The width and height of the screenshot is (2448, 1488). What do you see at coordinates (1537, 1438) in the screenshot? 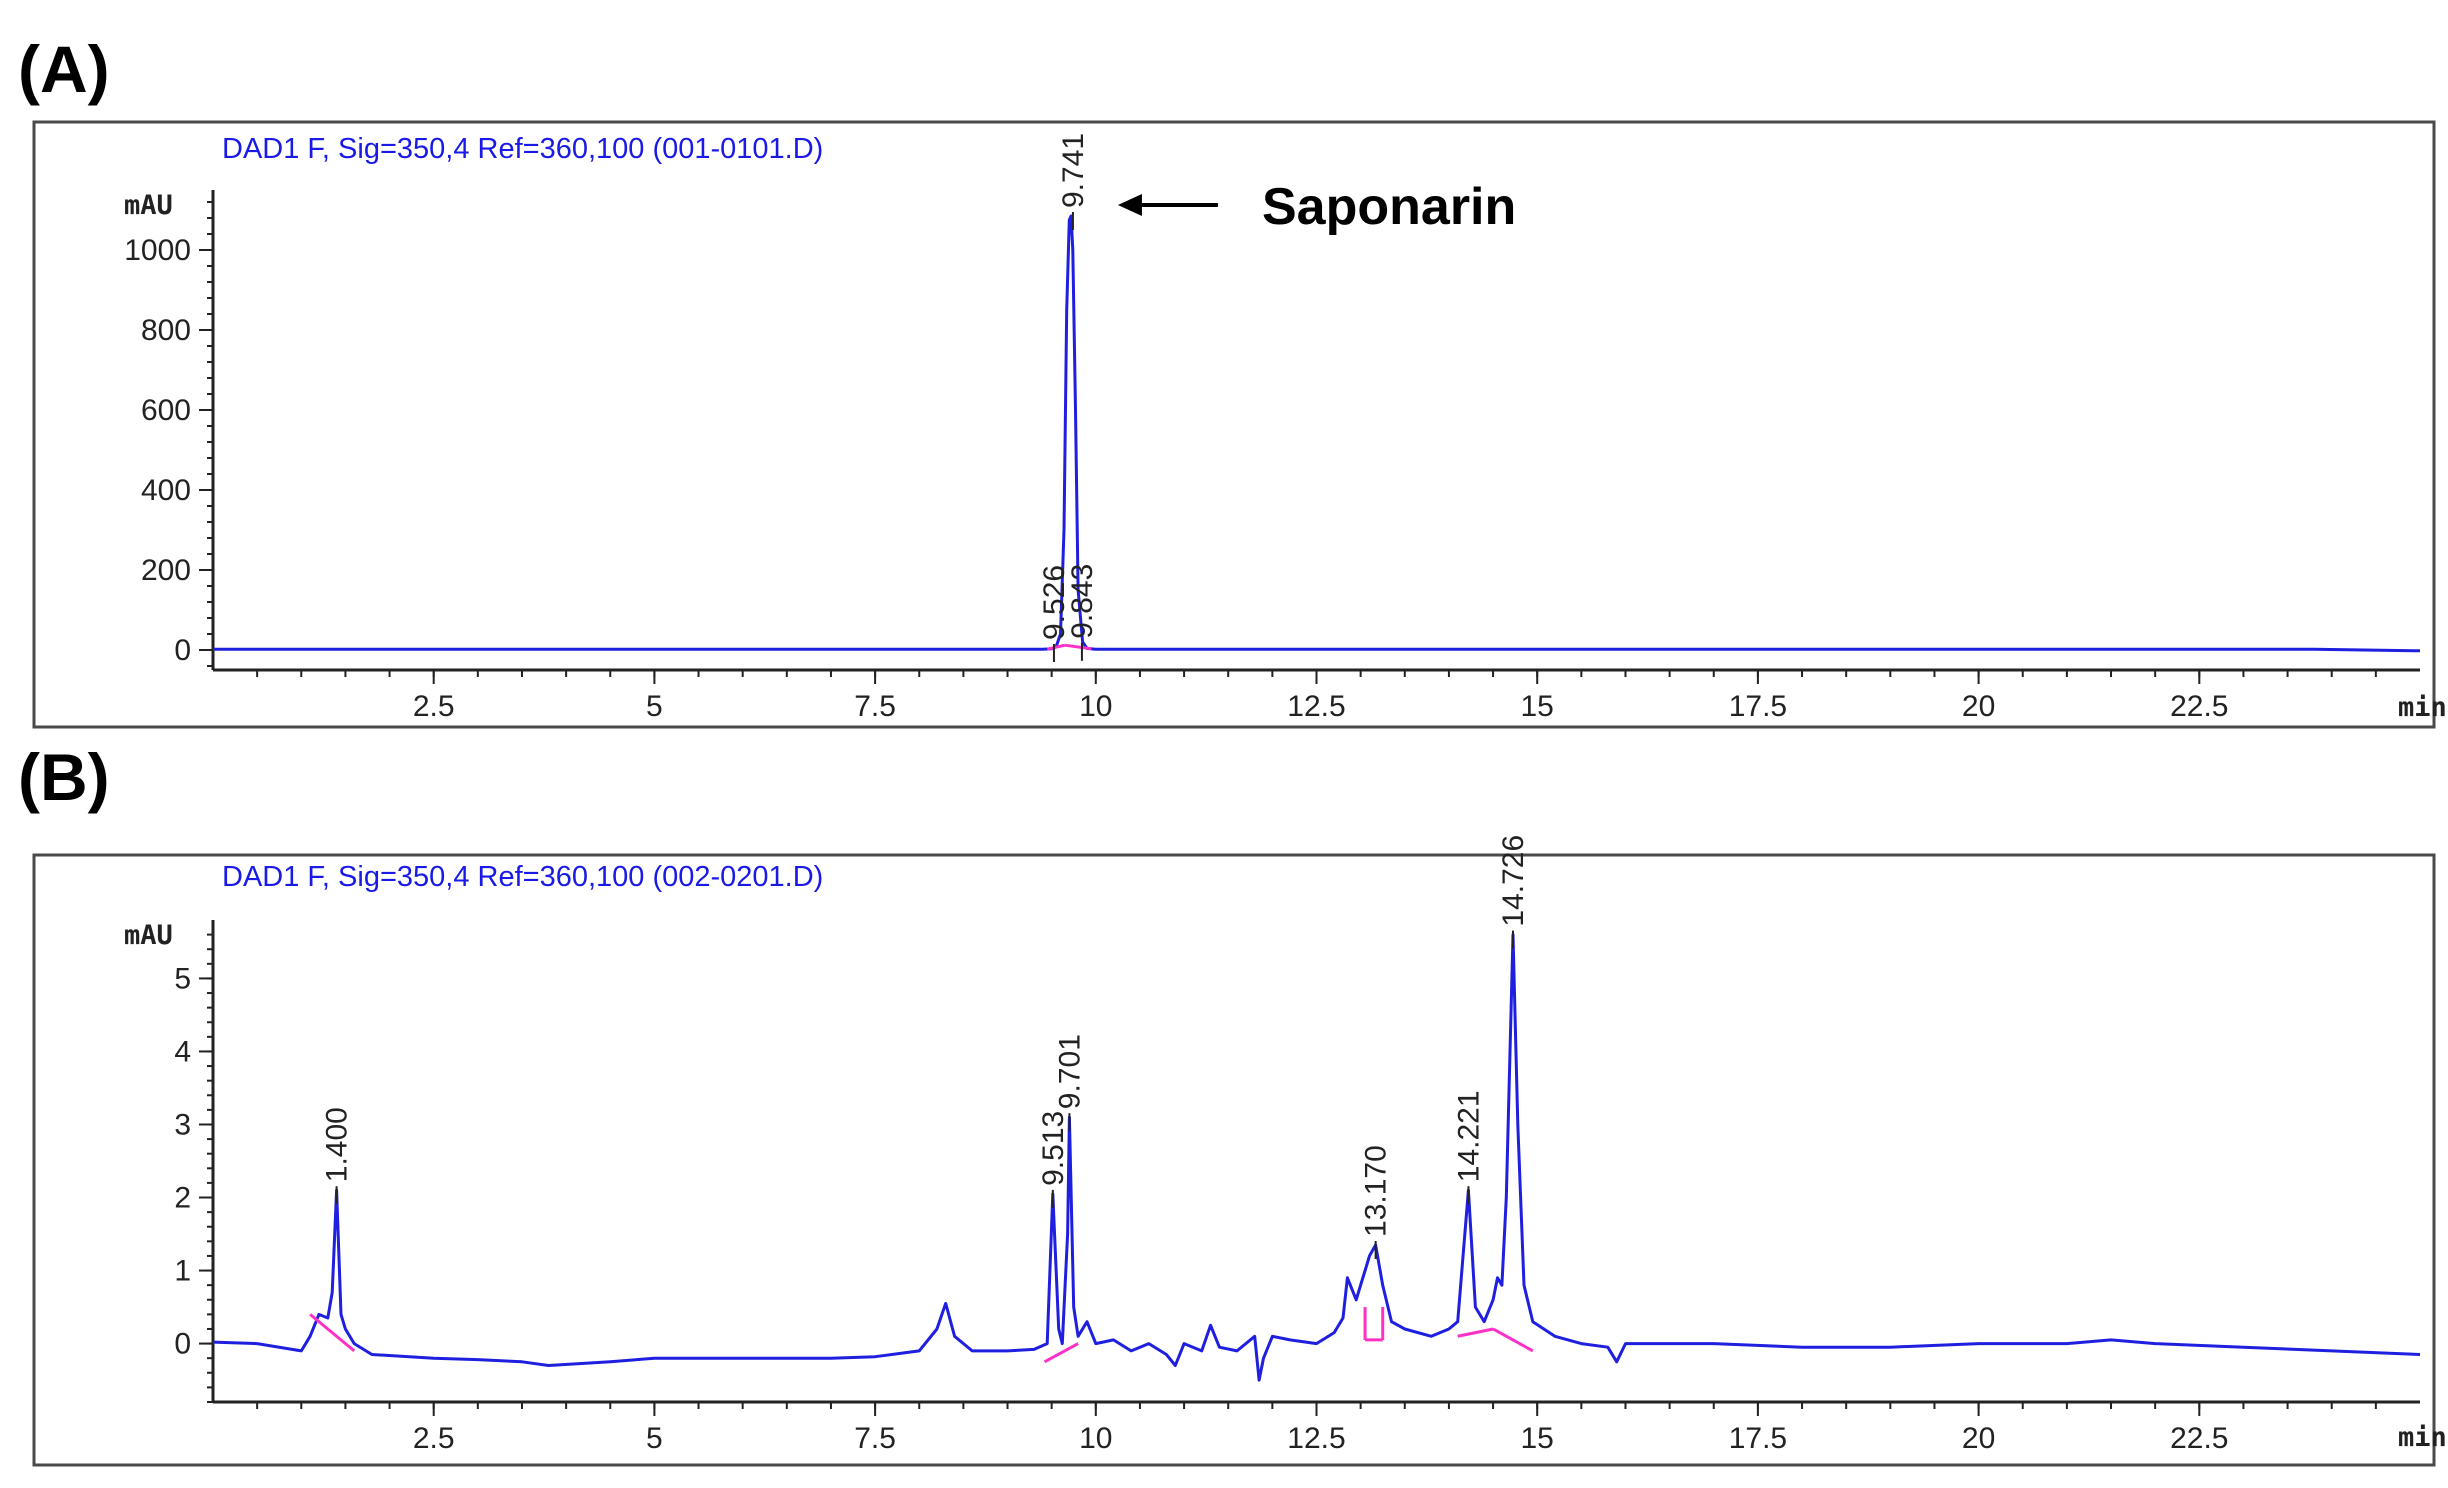
I see `panel-b-x-tick-label: 15` at bounding box center [1537, 1438].